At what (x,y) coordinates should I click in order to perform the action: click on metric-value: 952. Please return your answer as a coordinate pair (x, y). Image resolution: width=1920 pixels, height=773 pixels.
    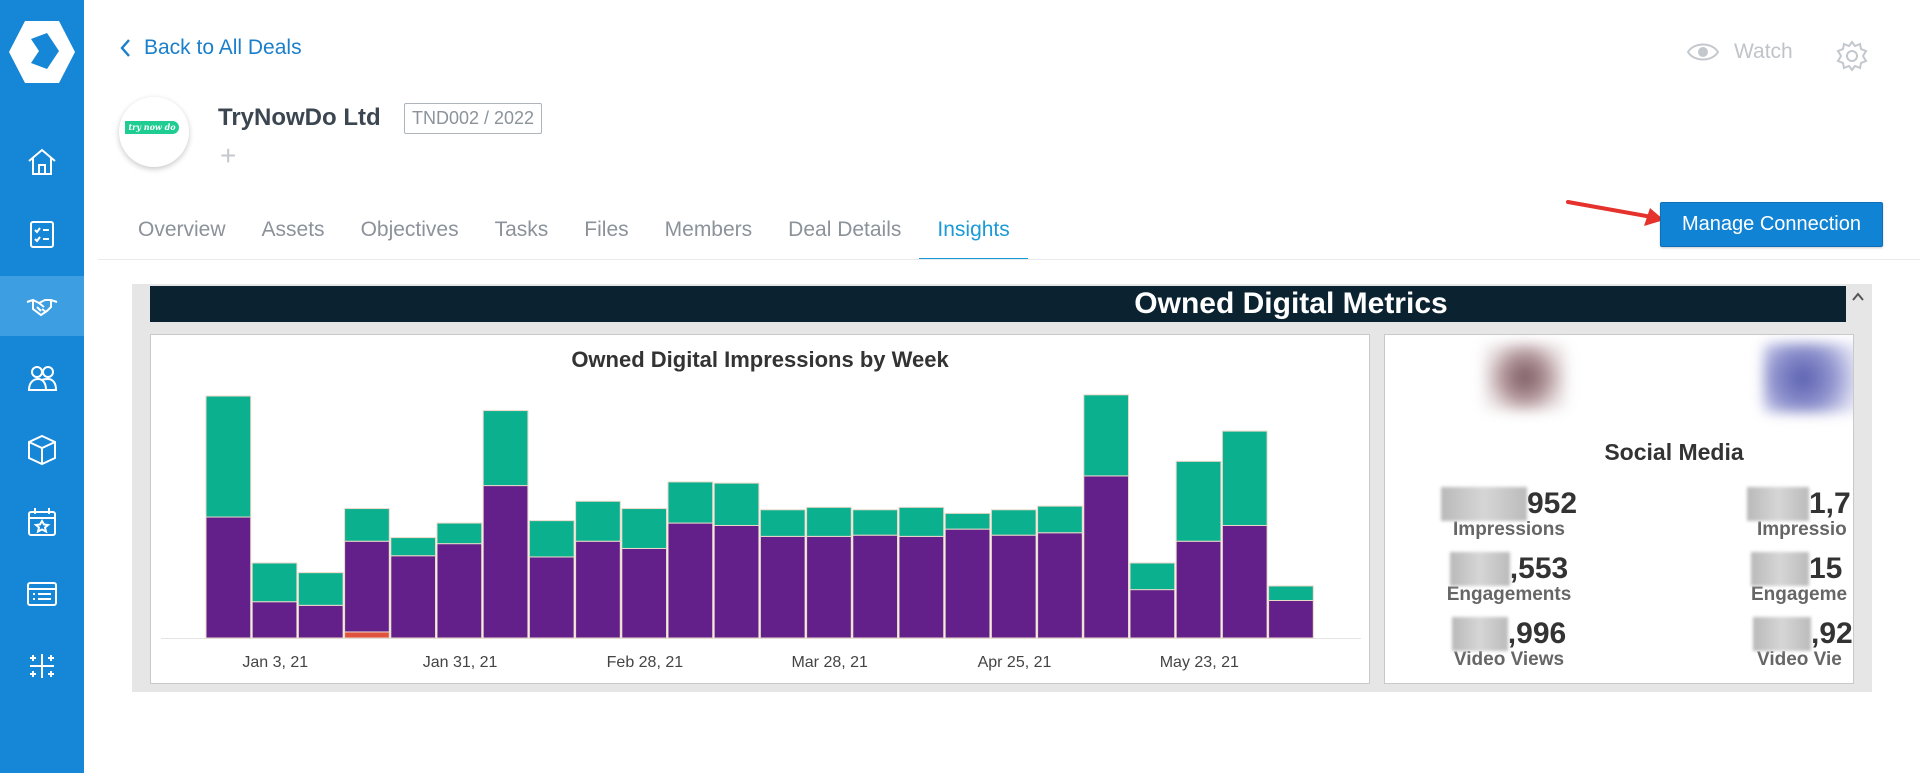
    Looking at the image, I should click on (1552, 503).